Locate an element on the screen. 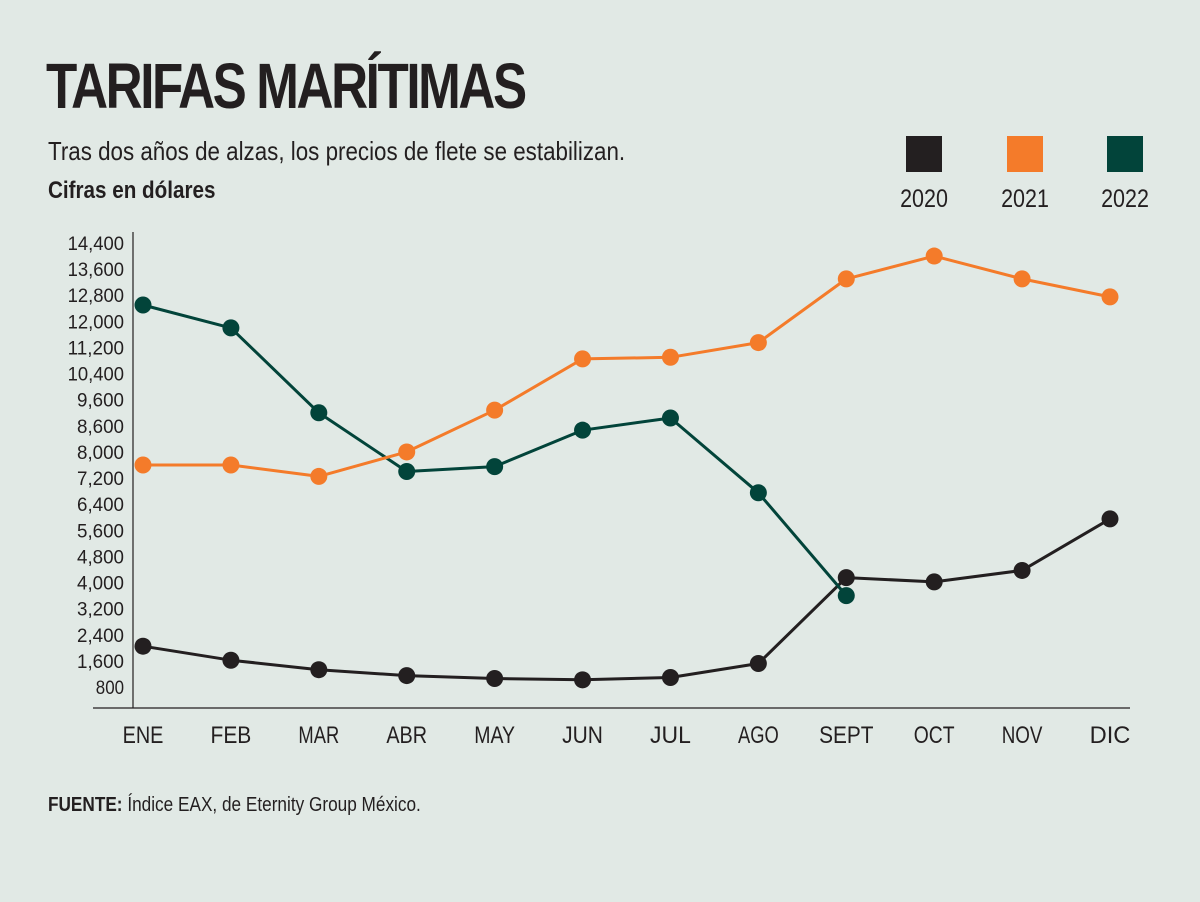 The height and width of the screenshot is (902, 1200). y-tick-label: 6,400 is located at coordinates (100, 505).